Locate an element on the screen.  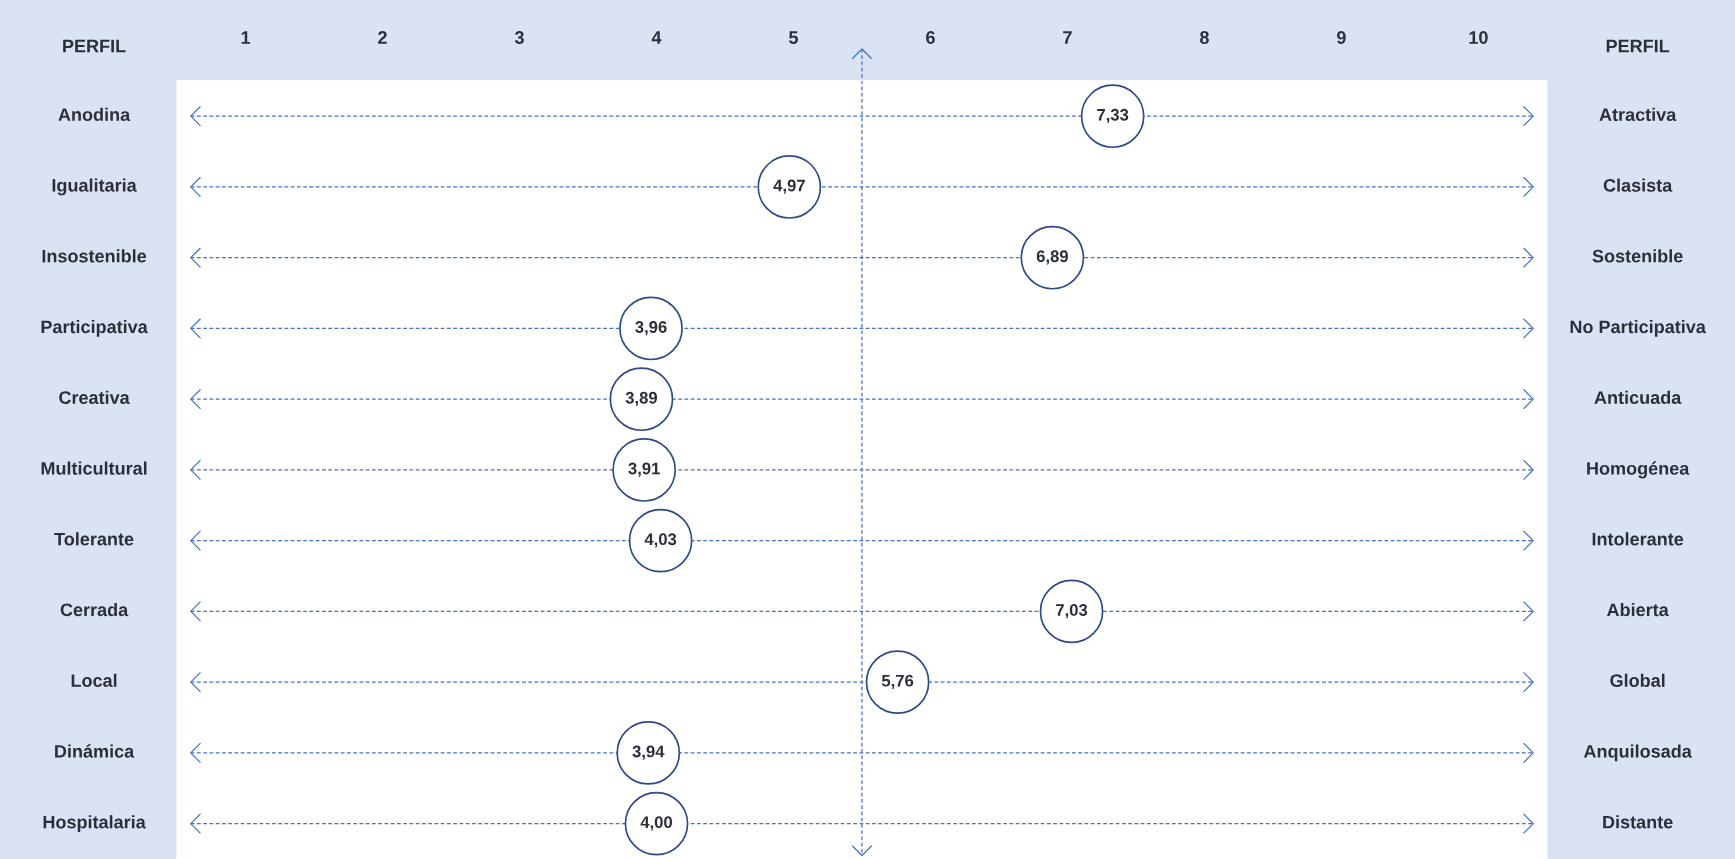
y2-tick-label: Clasista is located at coordinates (1638, 185).